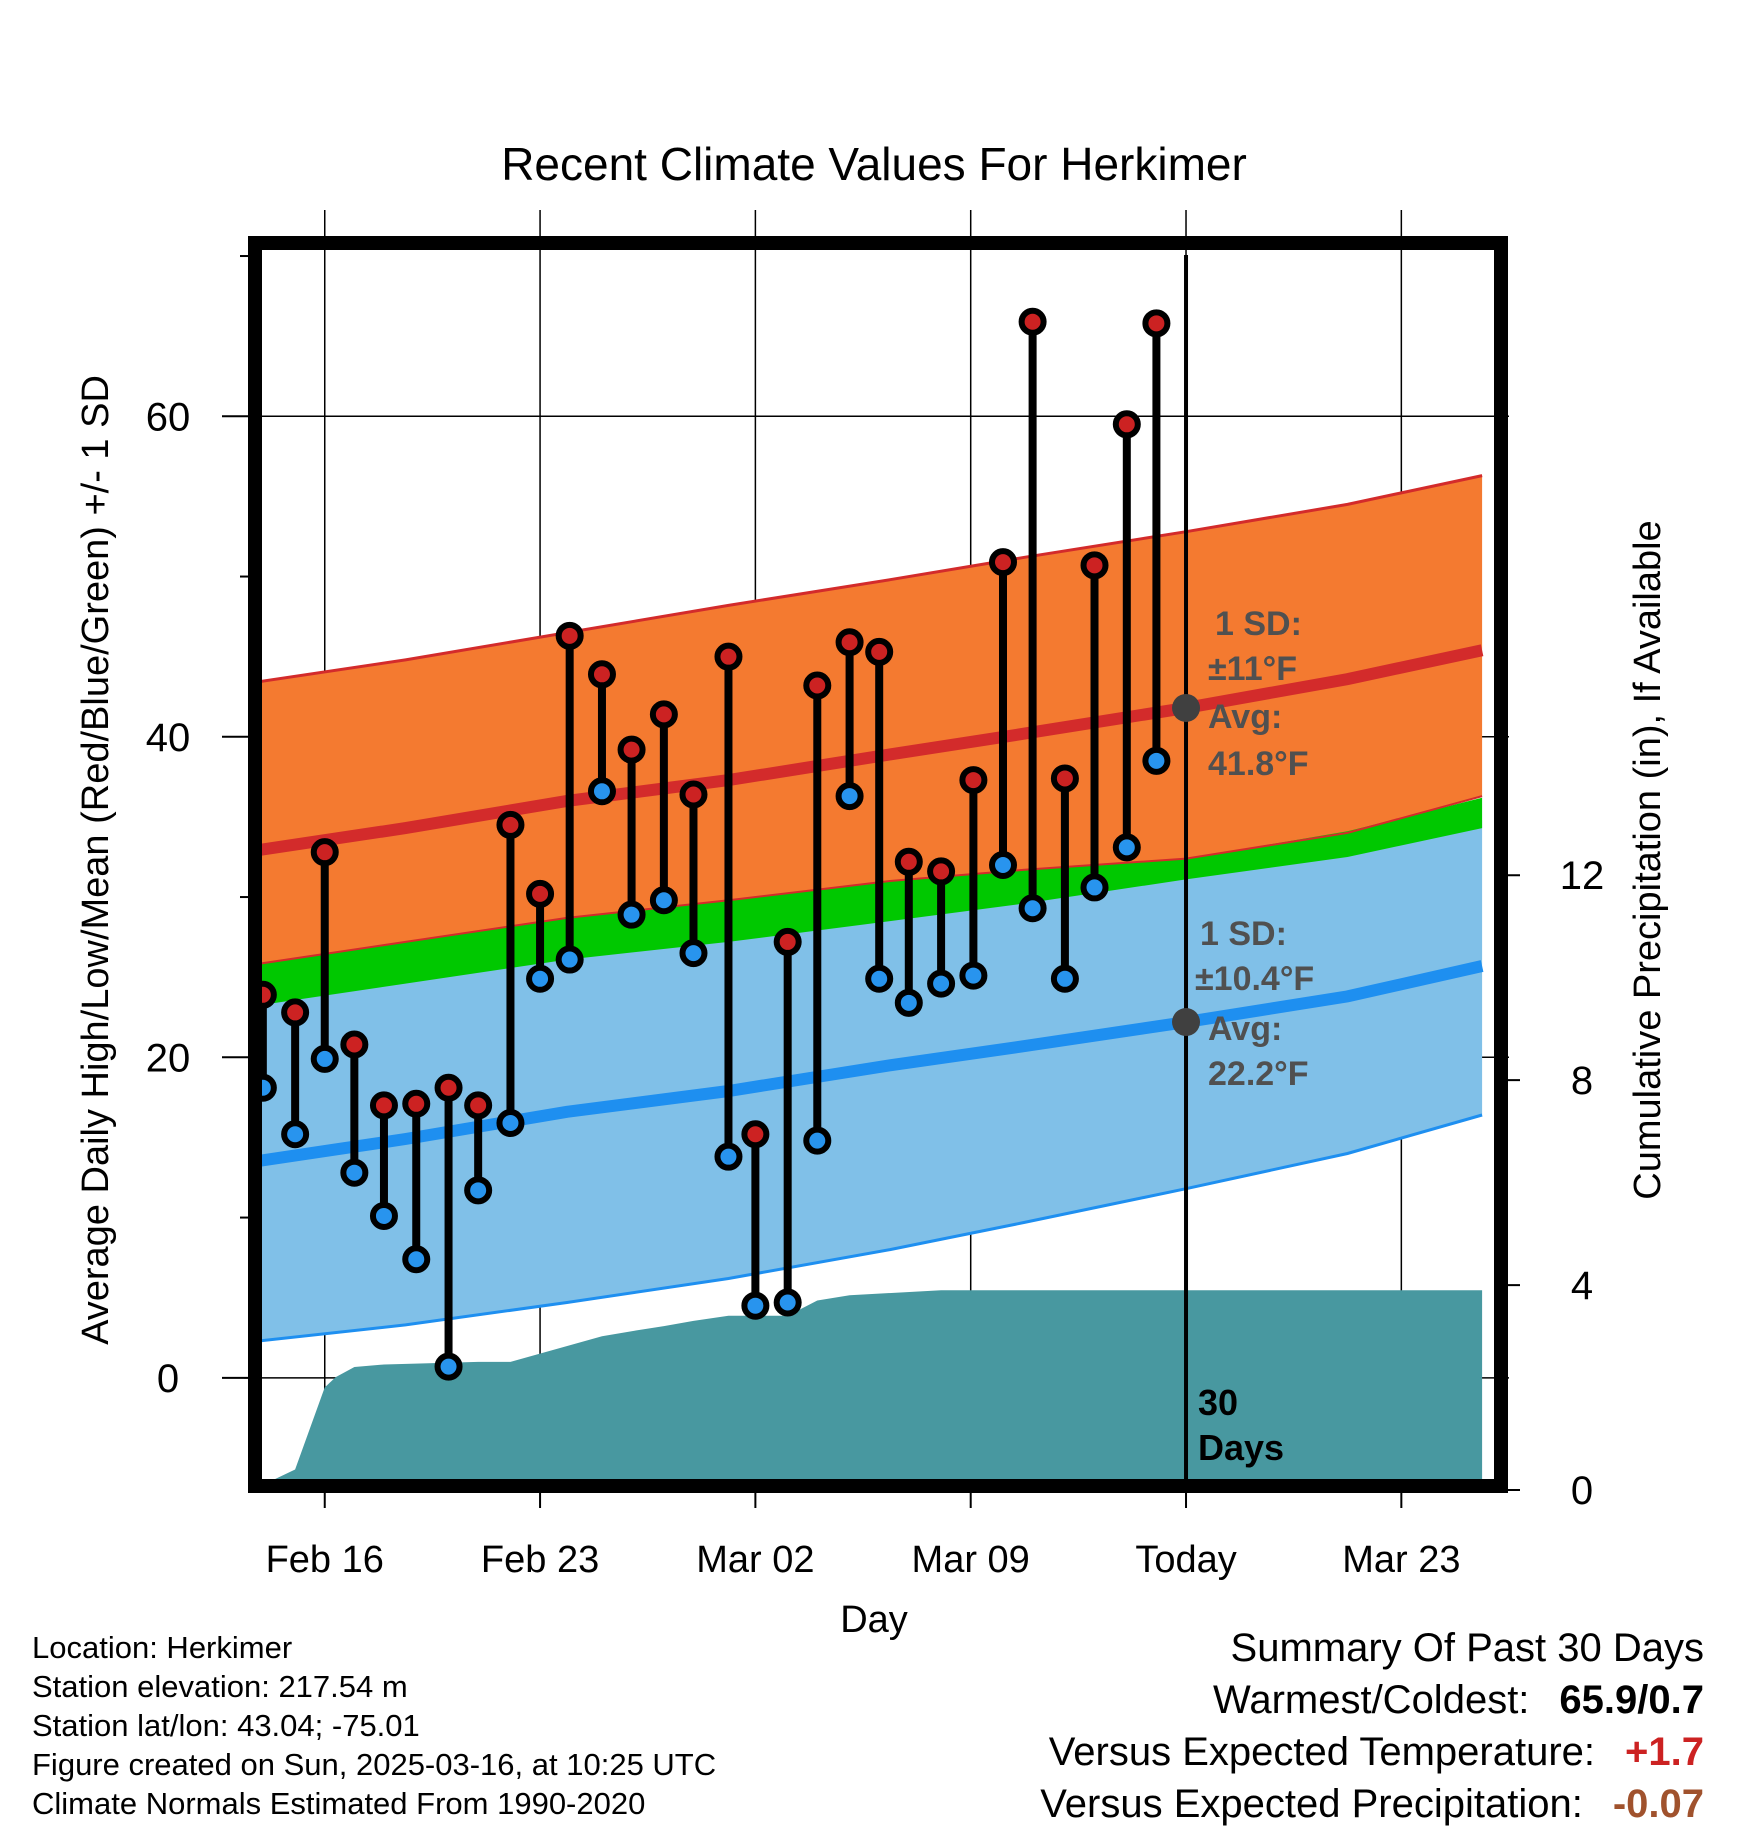 This screenshot has height=1839, width=1748. Describe the element at coordinates (878, 1385) in the screenshot. I see `precipitation-fill` at that location.